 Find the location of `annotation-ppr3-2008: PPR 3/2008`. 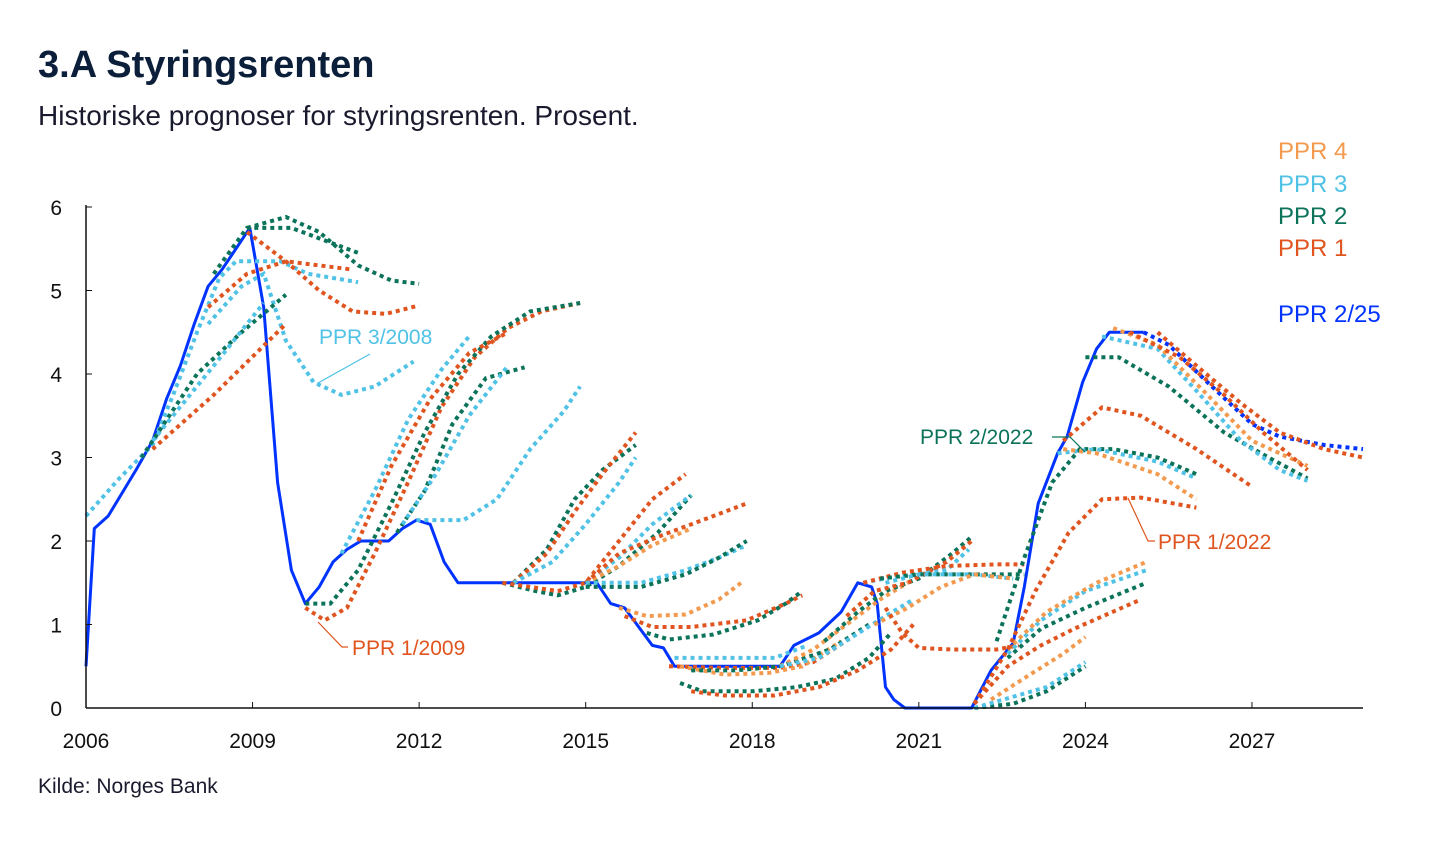

annotation-ppr3-2008: PPR 3/2008 is located at coordinates (375, 337).